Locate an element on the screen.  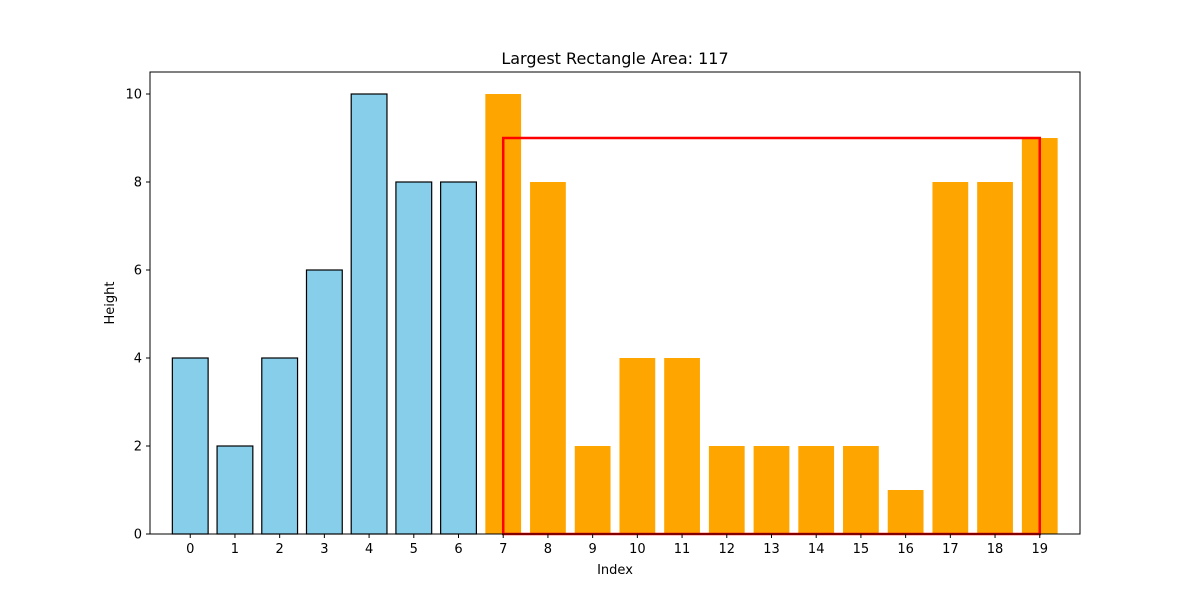
x-tick-label: 16 is located at coordinates (905, 549).